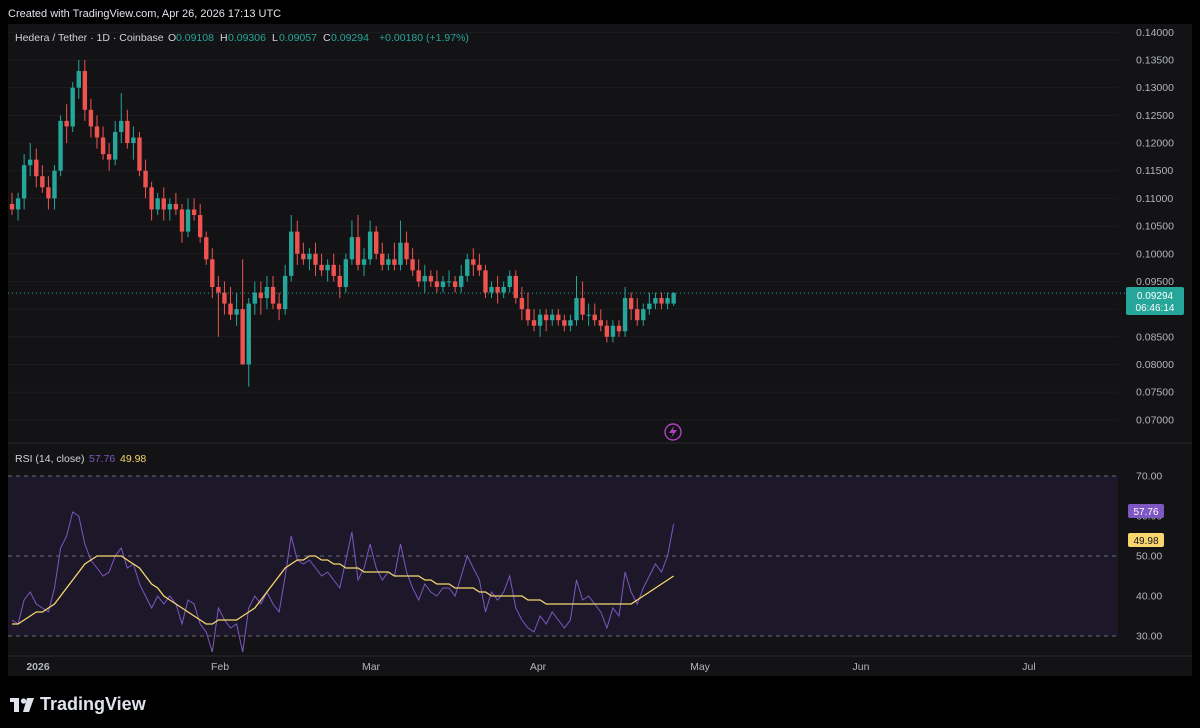 The height and width of the screenshot is (728, 1200). I want to click on rsi-ma-legend-value: 49.98, so click(133, 459).